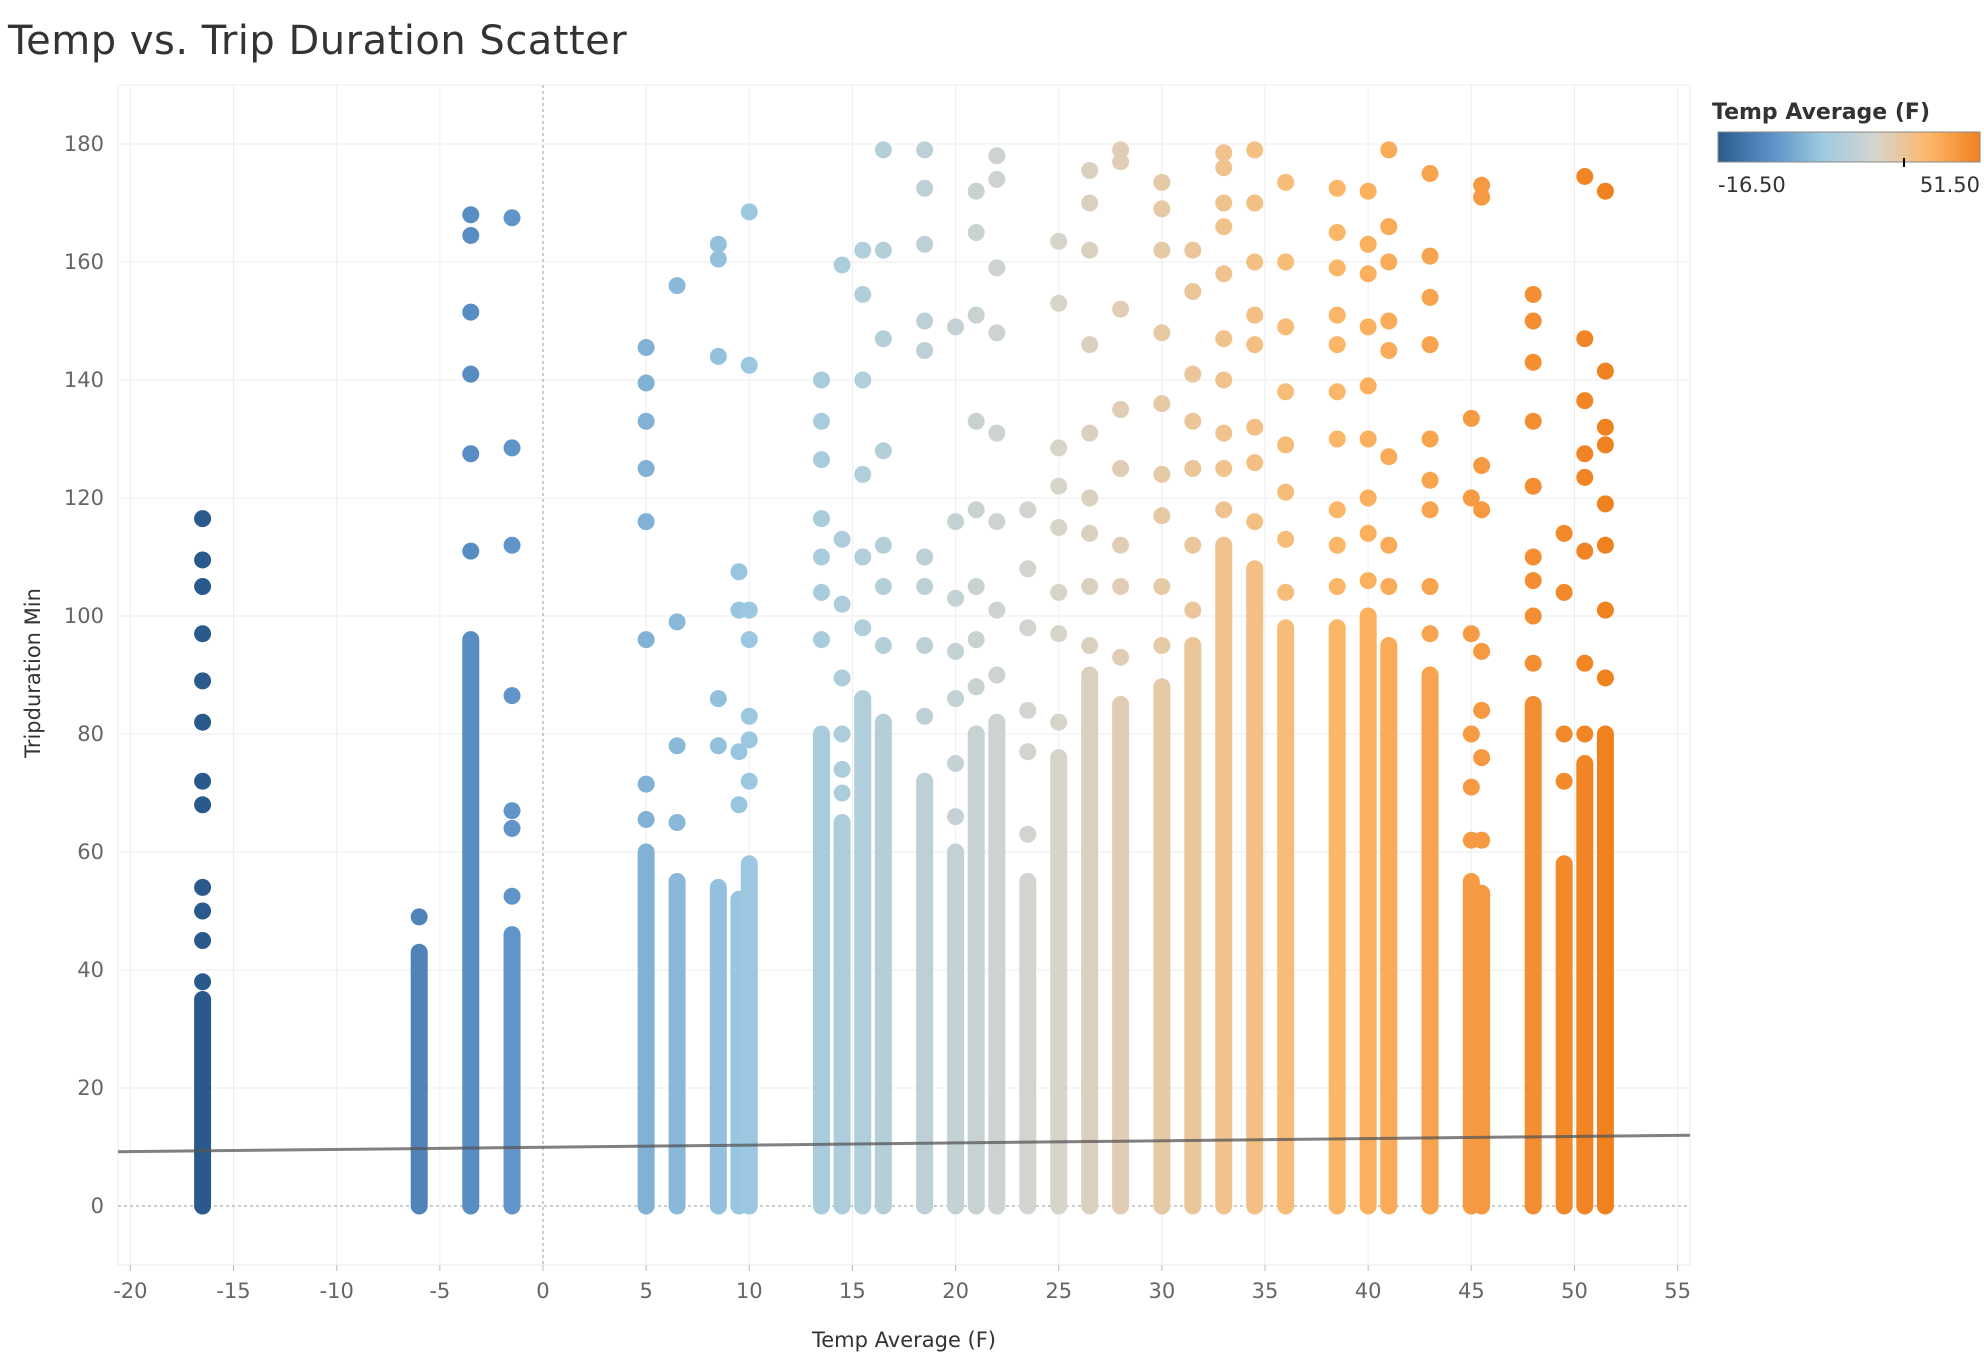 Image resolution: width=1984 pixels, height=1366 pixels. I want to click on y-tick-label: 120, so click(84, 498).